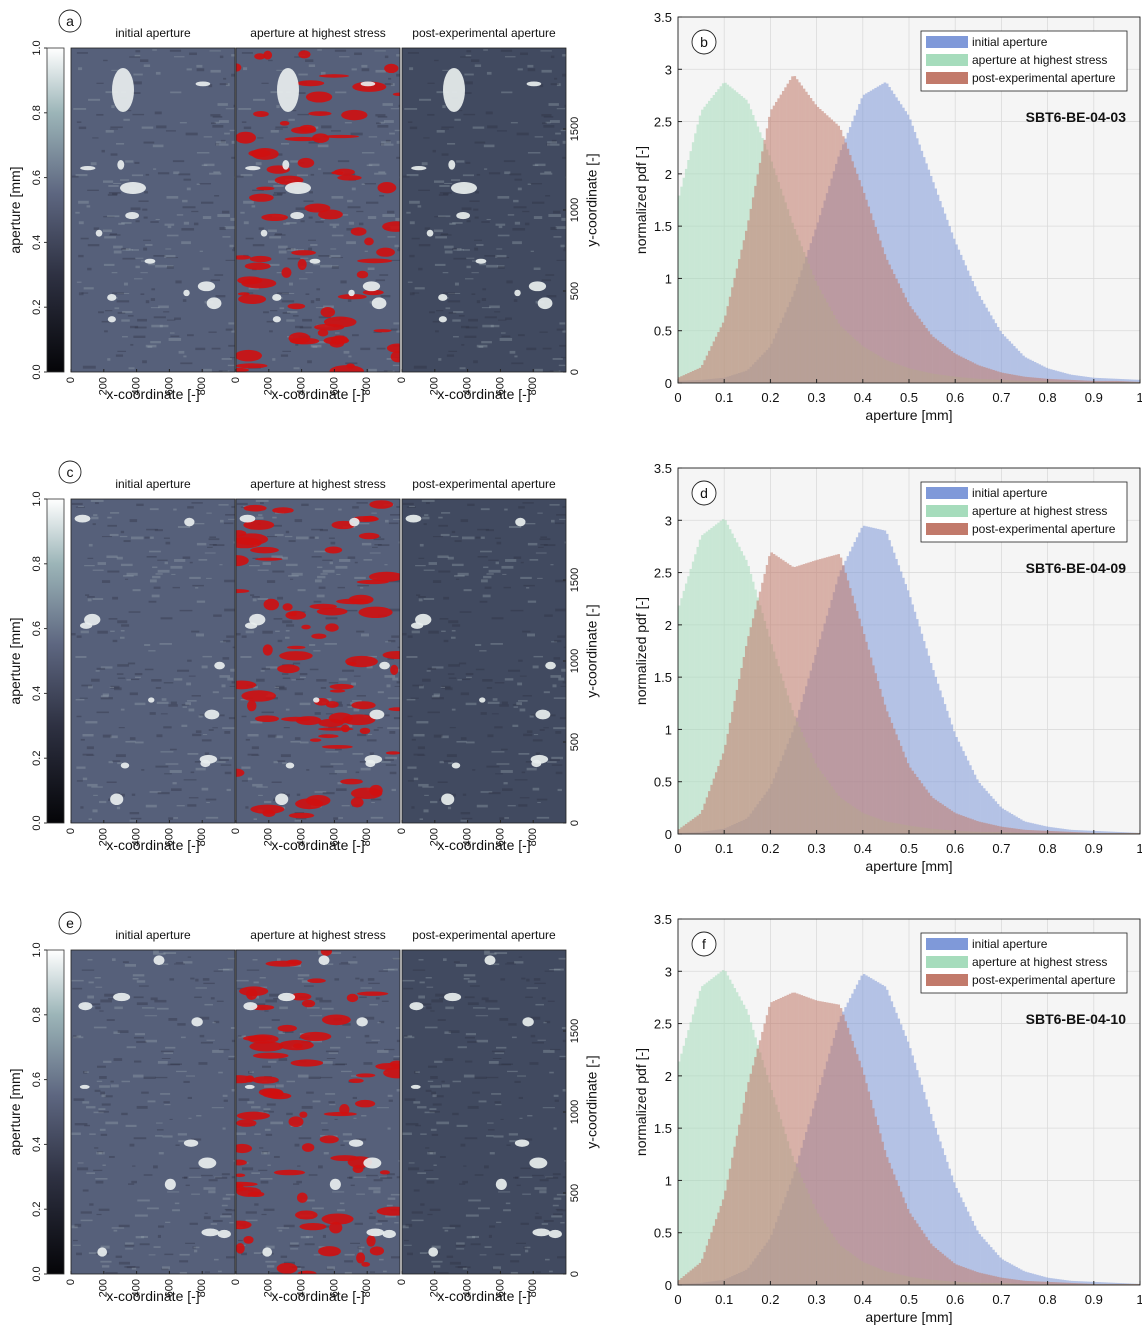 The width and height of the screenshot is (1142, 1331). I want to click on map-x-tick-label: 600, so click(169, 837).